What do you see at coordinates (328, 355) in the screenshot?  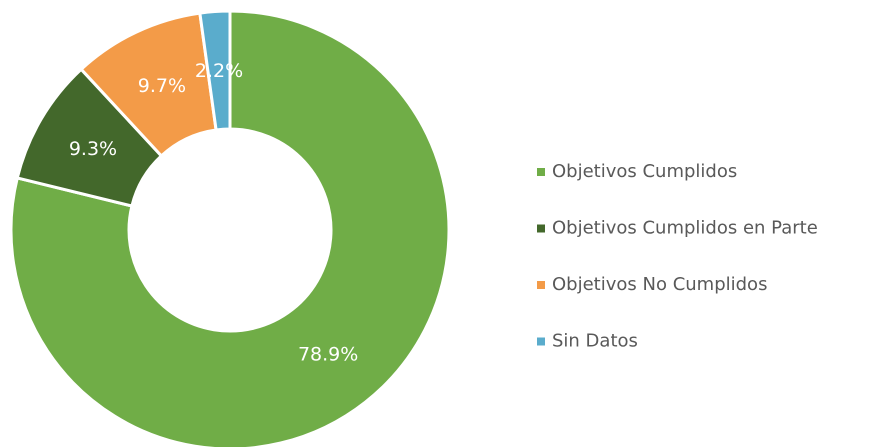 I see `data-label: 78.9%` at bounding box center [328, 355].